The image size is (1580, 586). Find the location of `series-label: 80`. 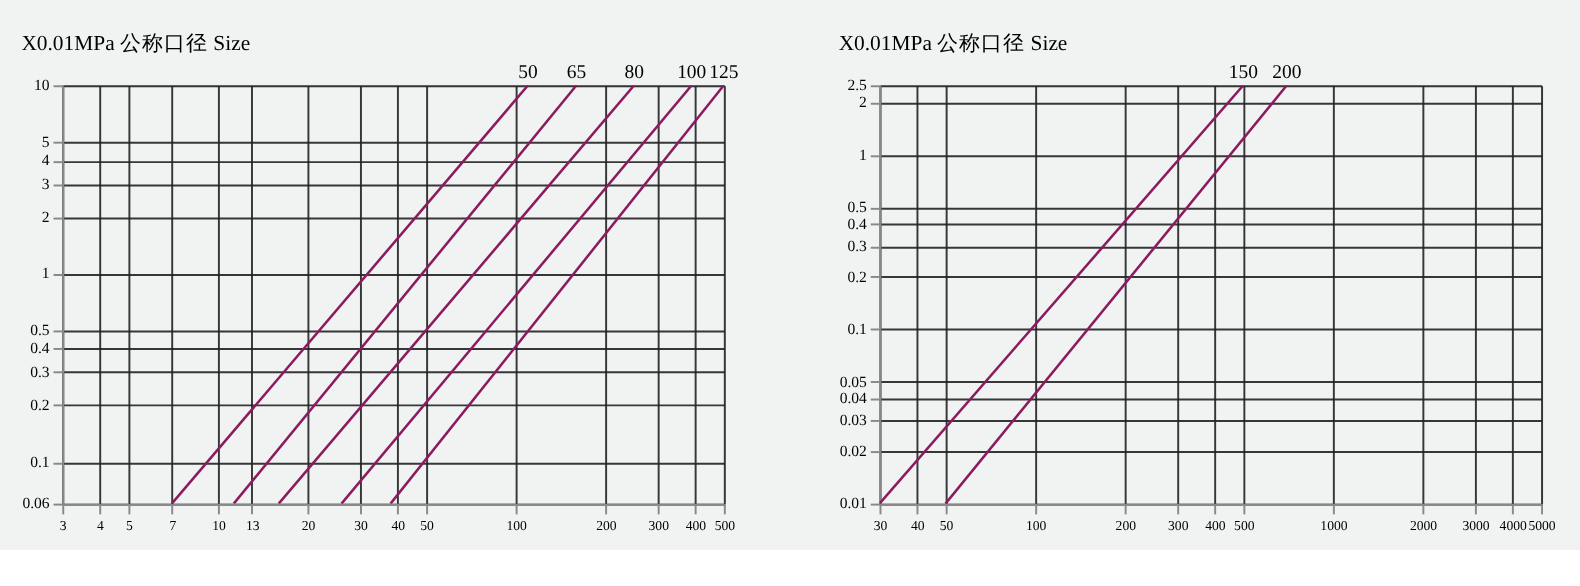

series-label: 80 is located at coordinates (634, 72).